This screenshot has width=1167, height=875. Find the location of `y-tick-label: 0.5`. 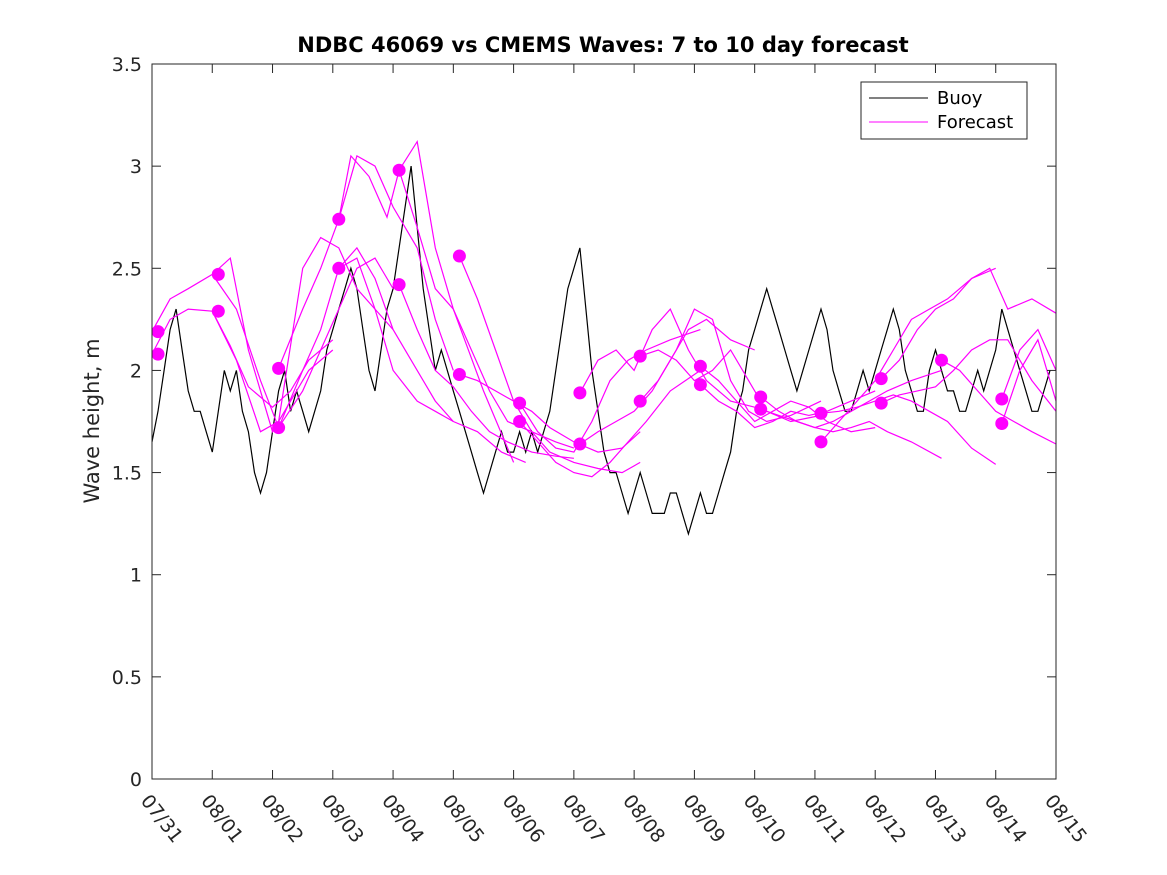

y-tick-label: 0.5 is located at coordinates (127, 678).